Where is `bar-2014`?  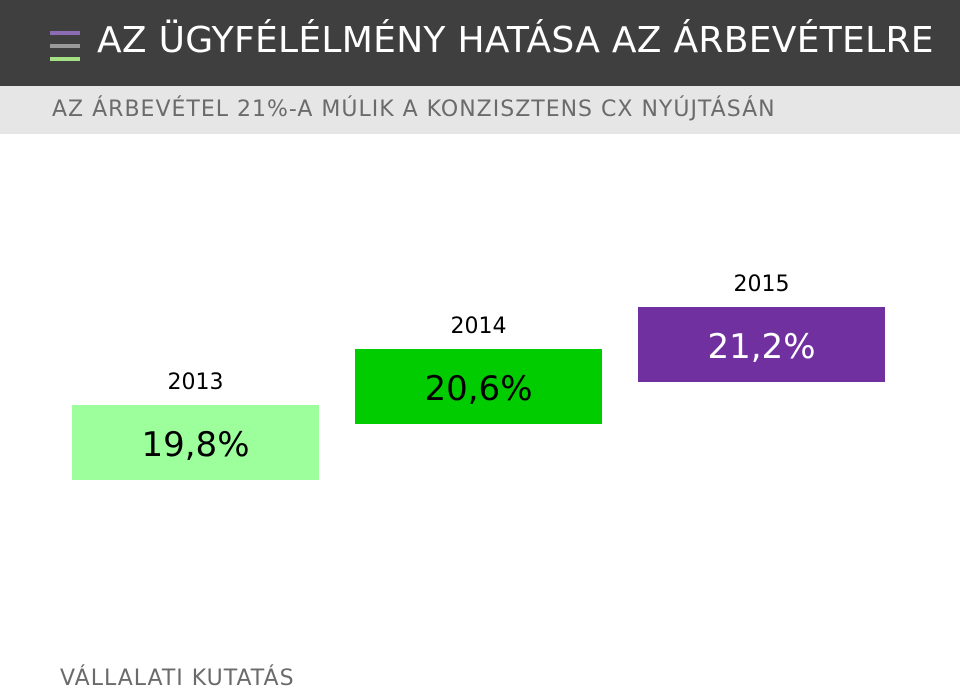
bar-2014 is located at coordinates (478, 386).